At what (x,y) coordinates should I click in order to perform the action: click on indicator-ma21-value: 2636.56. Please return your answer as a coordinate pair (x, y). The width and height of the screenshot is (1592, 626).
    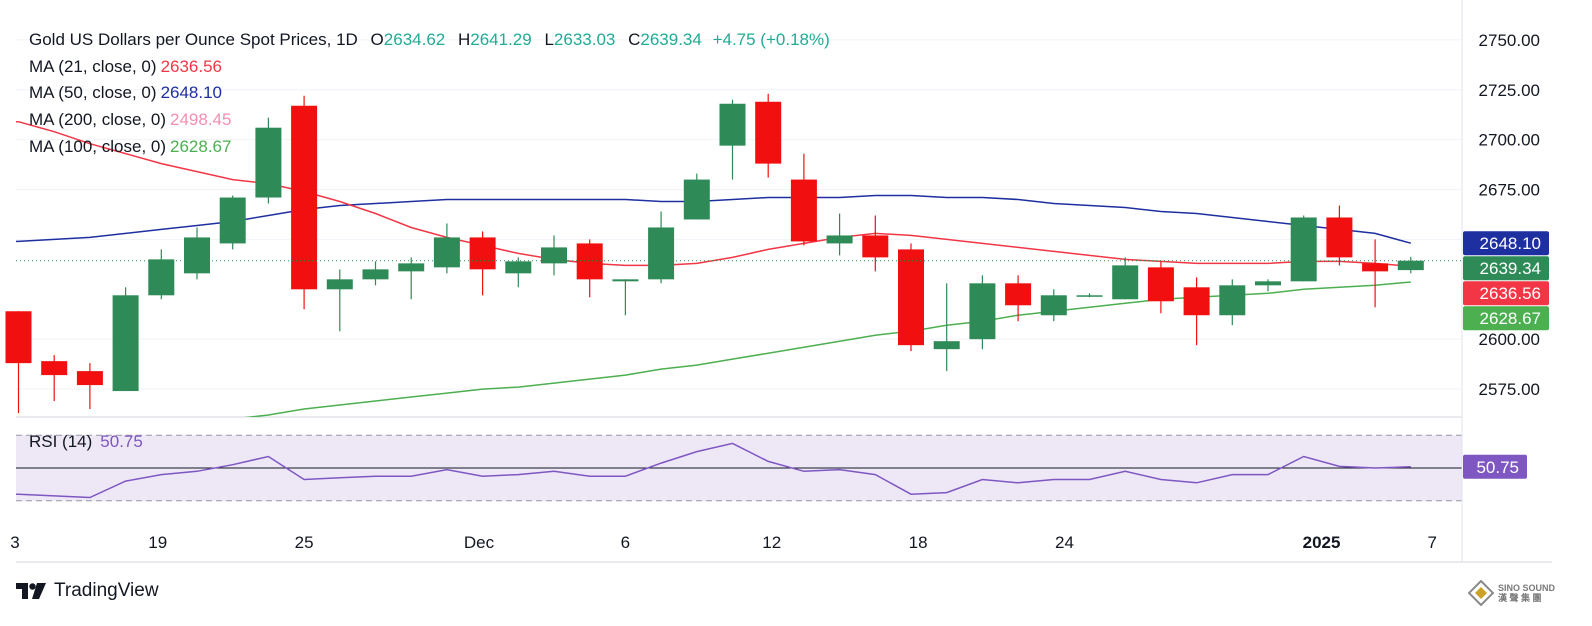
    Looking at the image, I should click on (191, 66).